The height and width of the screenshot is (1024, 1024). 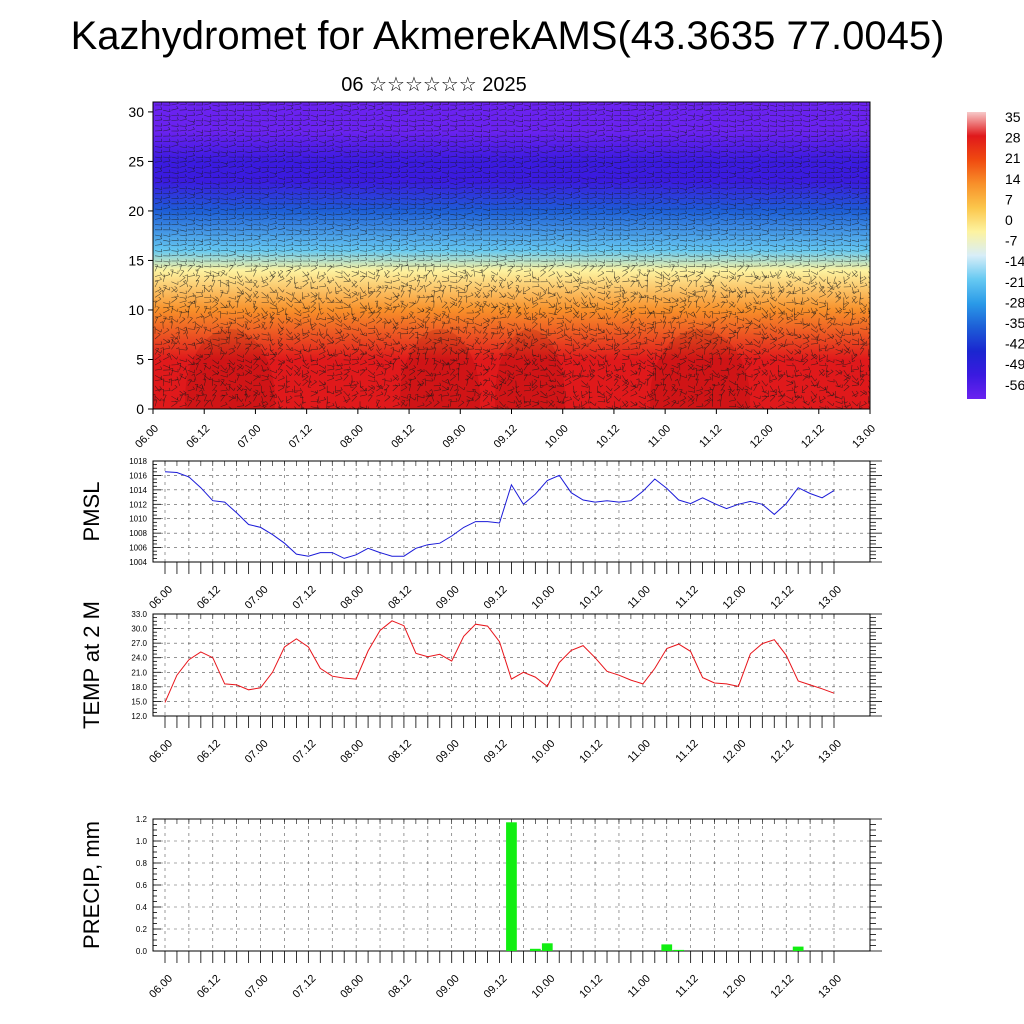 What do you see at coordinates (1014, 364) in the screenshot?
I see `colorbar-label: -49` at bounding box center [1014, 364].